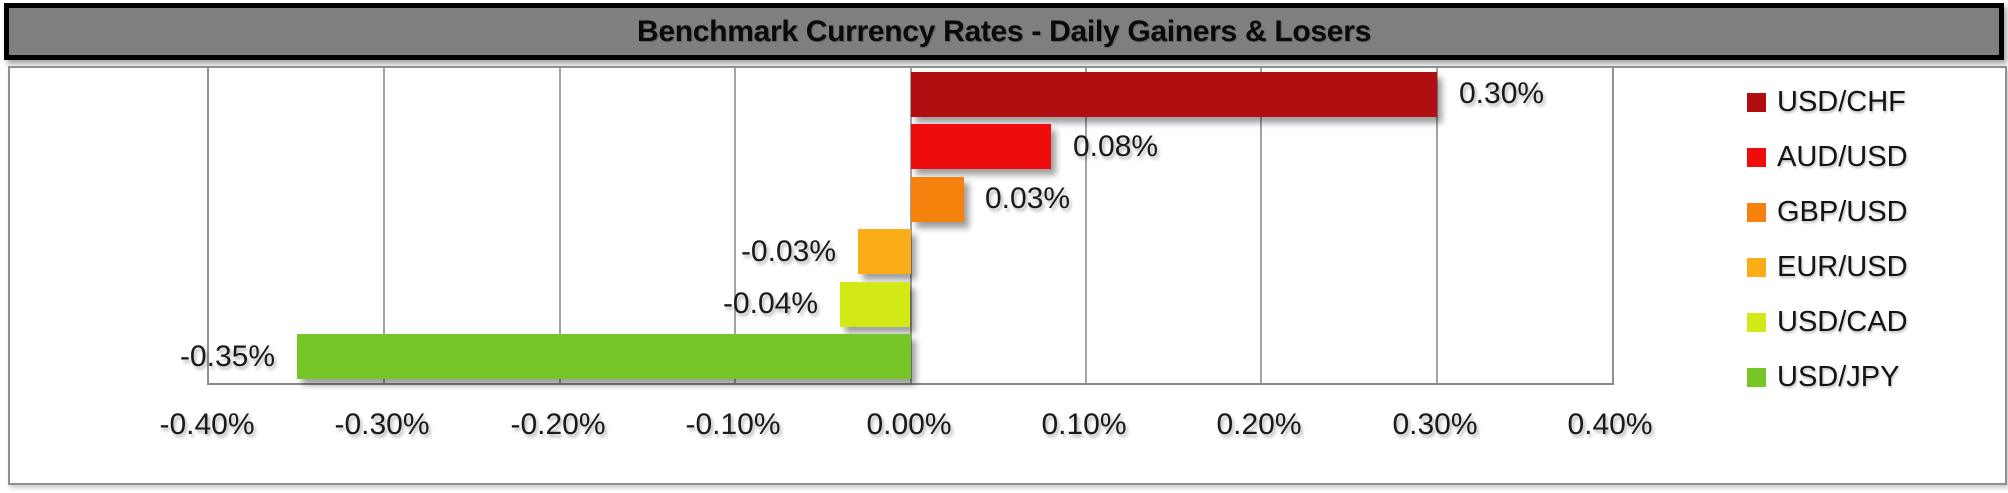 The image size is (2008, 493). Describe the element at coordinates (1756, 157) in the screenshot. I see `legend-swatch-aud-usd` at that location.